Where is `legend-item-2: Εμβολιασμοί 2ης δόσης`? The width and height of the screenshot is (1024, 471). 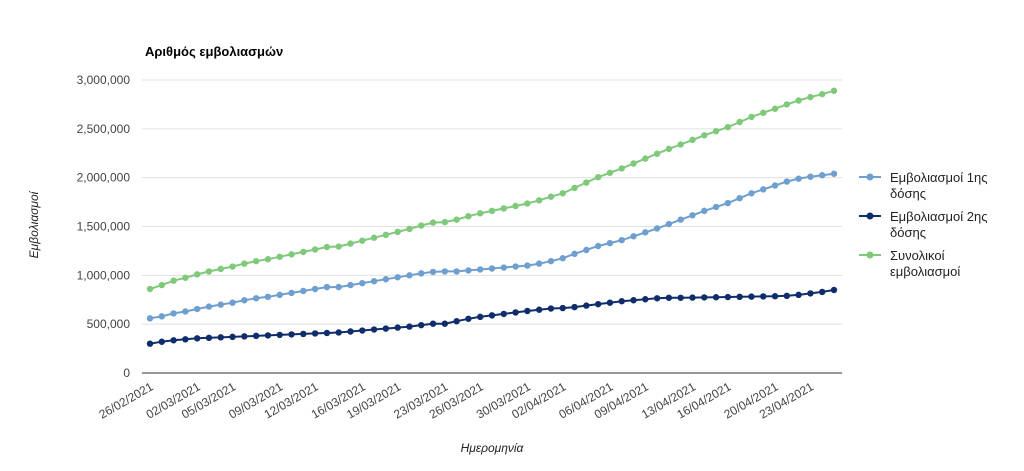
legend-item-2: Εμβολιασμοί 2ης δόσης is located at coordinates (923, 224).